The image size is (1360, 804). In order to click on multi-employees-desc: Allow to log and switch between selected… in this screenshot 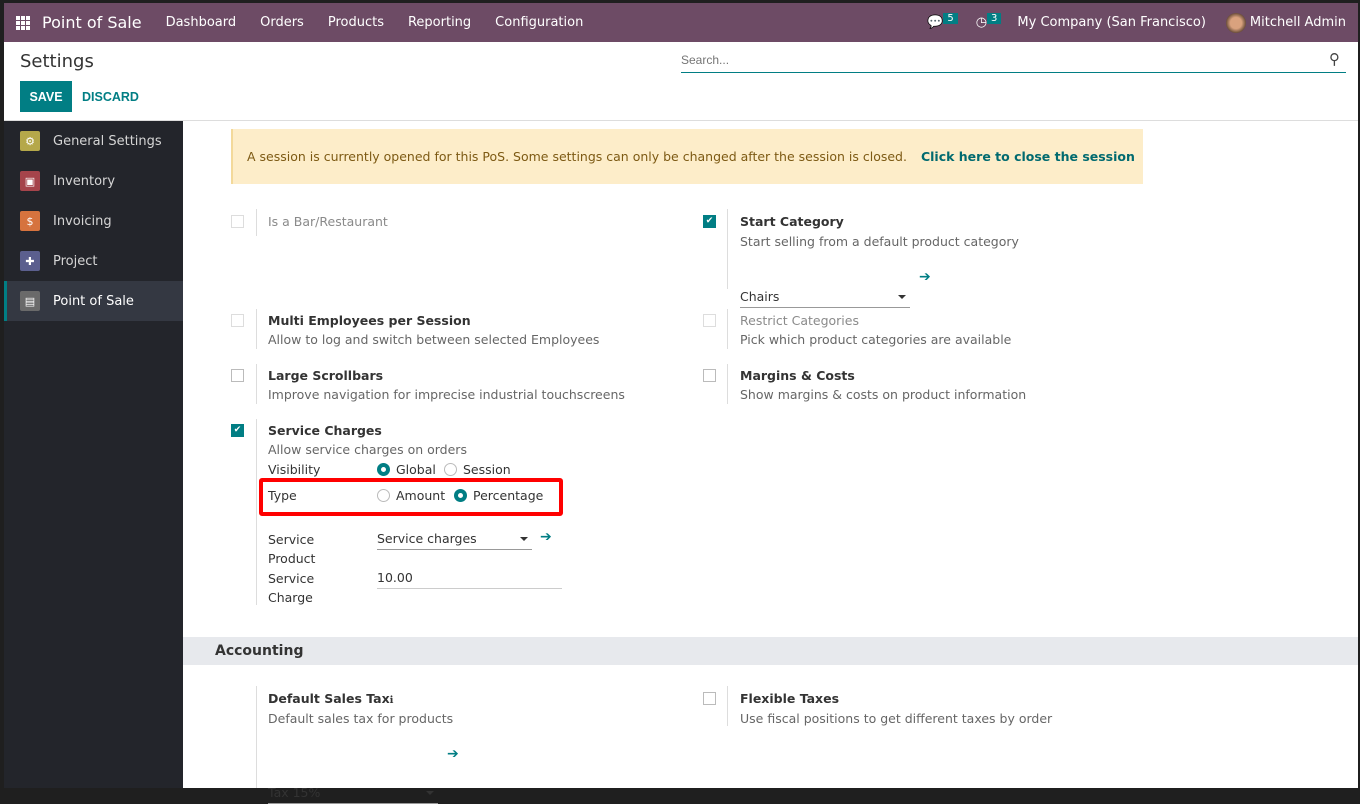, I will do `click(434, 339)`.